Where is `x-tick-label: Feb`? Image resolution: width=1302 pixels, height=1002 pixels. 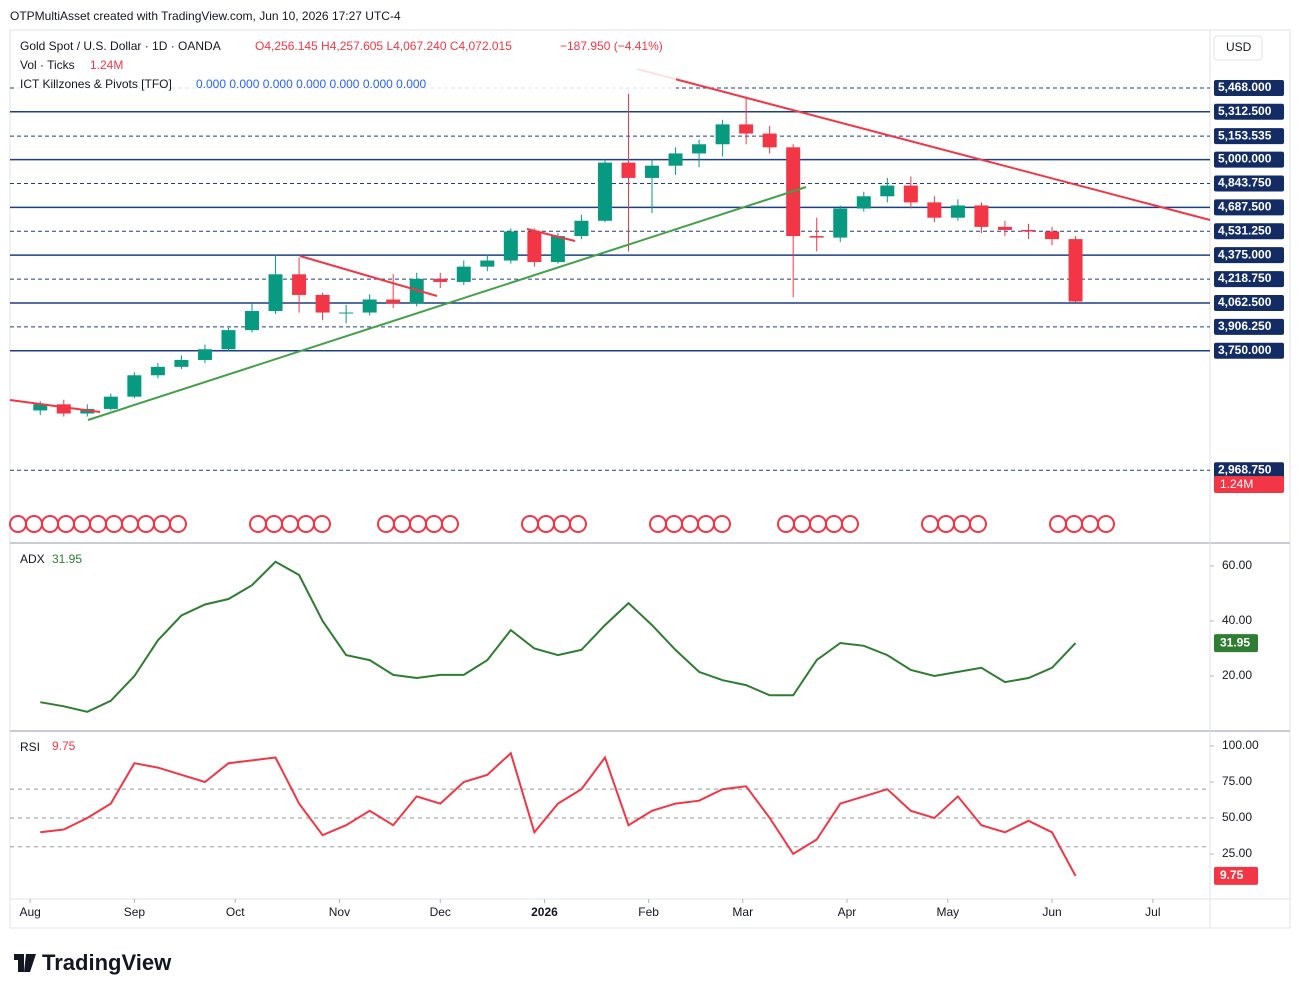 x-tick-label: Feb is located at coordinates (648, 912).